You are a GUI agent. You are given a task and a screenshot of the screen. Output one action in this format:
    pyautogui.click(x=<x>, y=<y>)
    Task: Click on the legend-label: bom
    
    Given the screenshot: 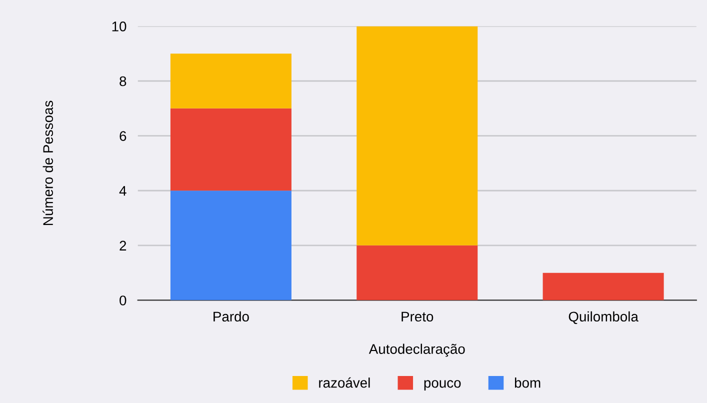 What is the action you would take?
    pyautogui.click(x=527, y=383)
    